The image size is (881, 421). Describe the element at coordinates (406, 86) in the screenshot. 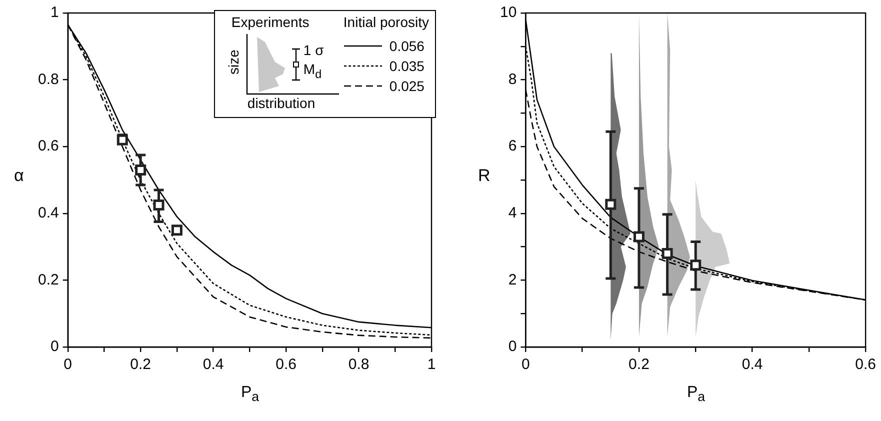

I see `legend-label: 0.025` at that location.